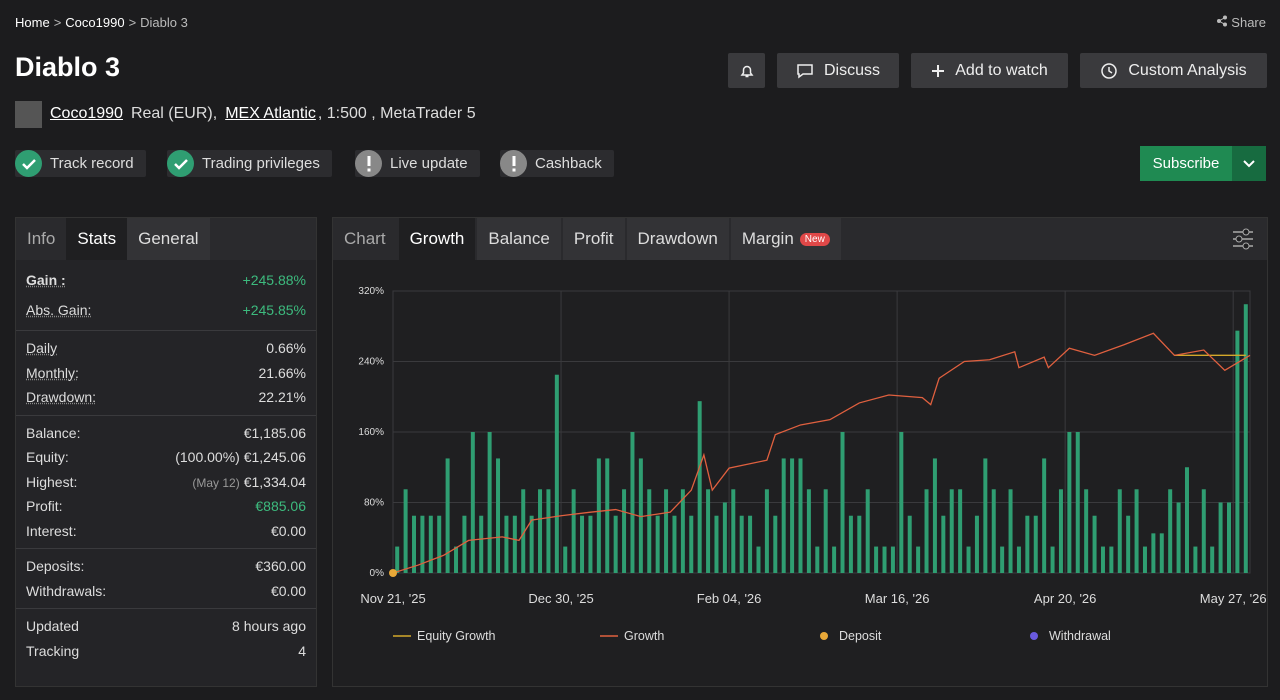  Describe the element at coordinates (746, 70) in the screenshot. I see `bell-button` at that location.